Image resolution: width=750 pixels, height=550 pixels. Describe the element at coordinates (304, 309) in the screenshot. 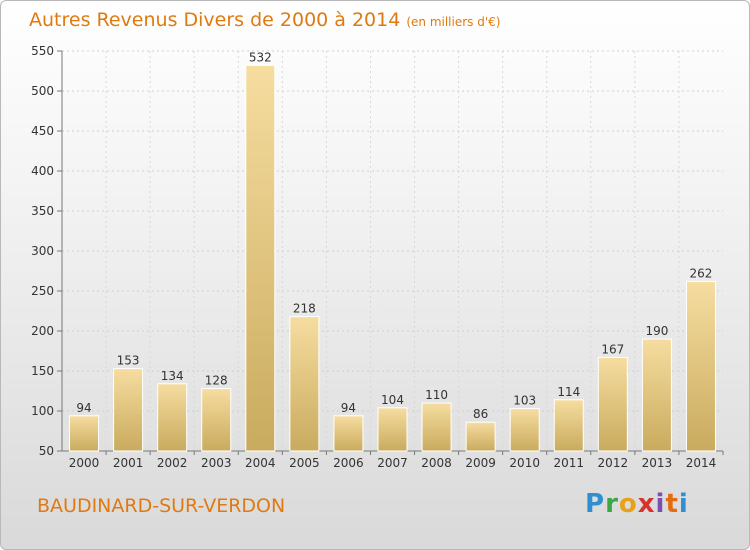

I see `data-label: 218` at that location.